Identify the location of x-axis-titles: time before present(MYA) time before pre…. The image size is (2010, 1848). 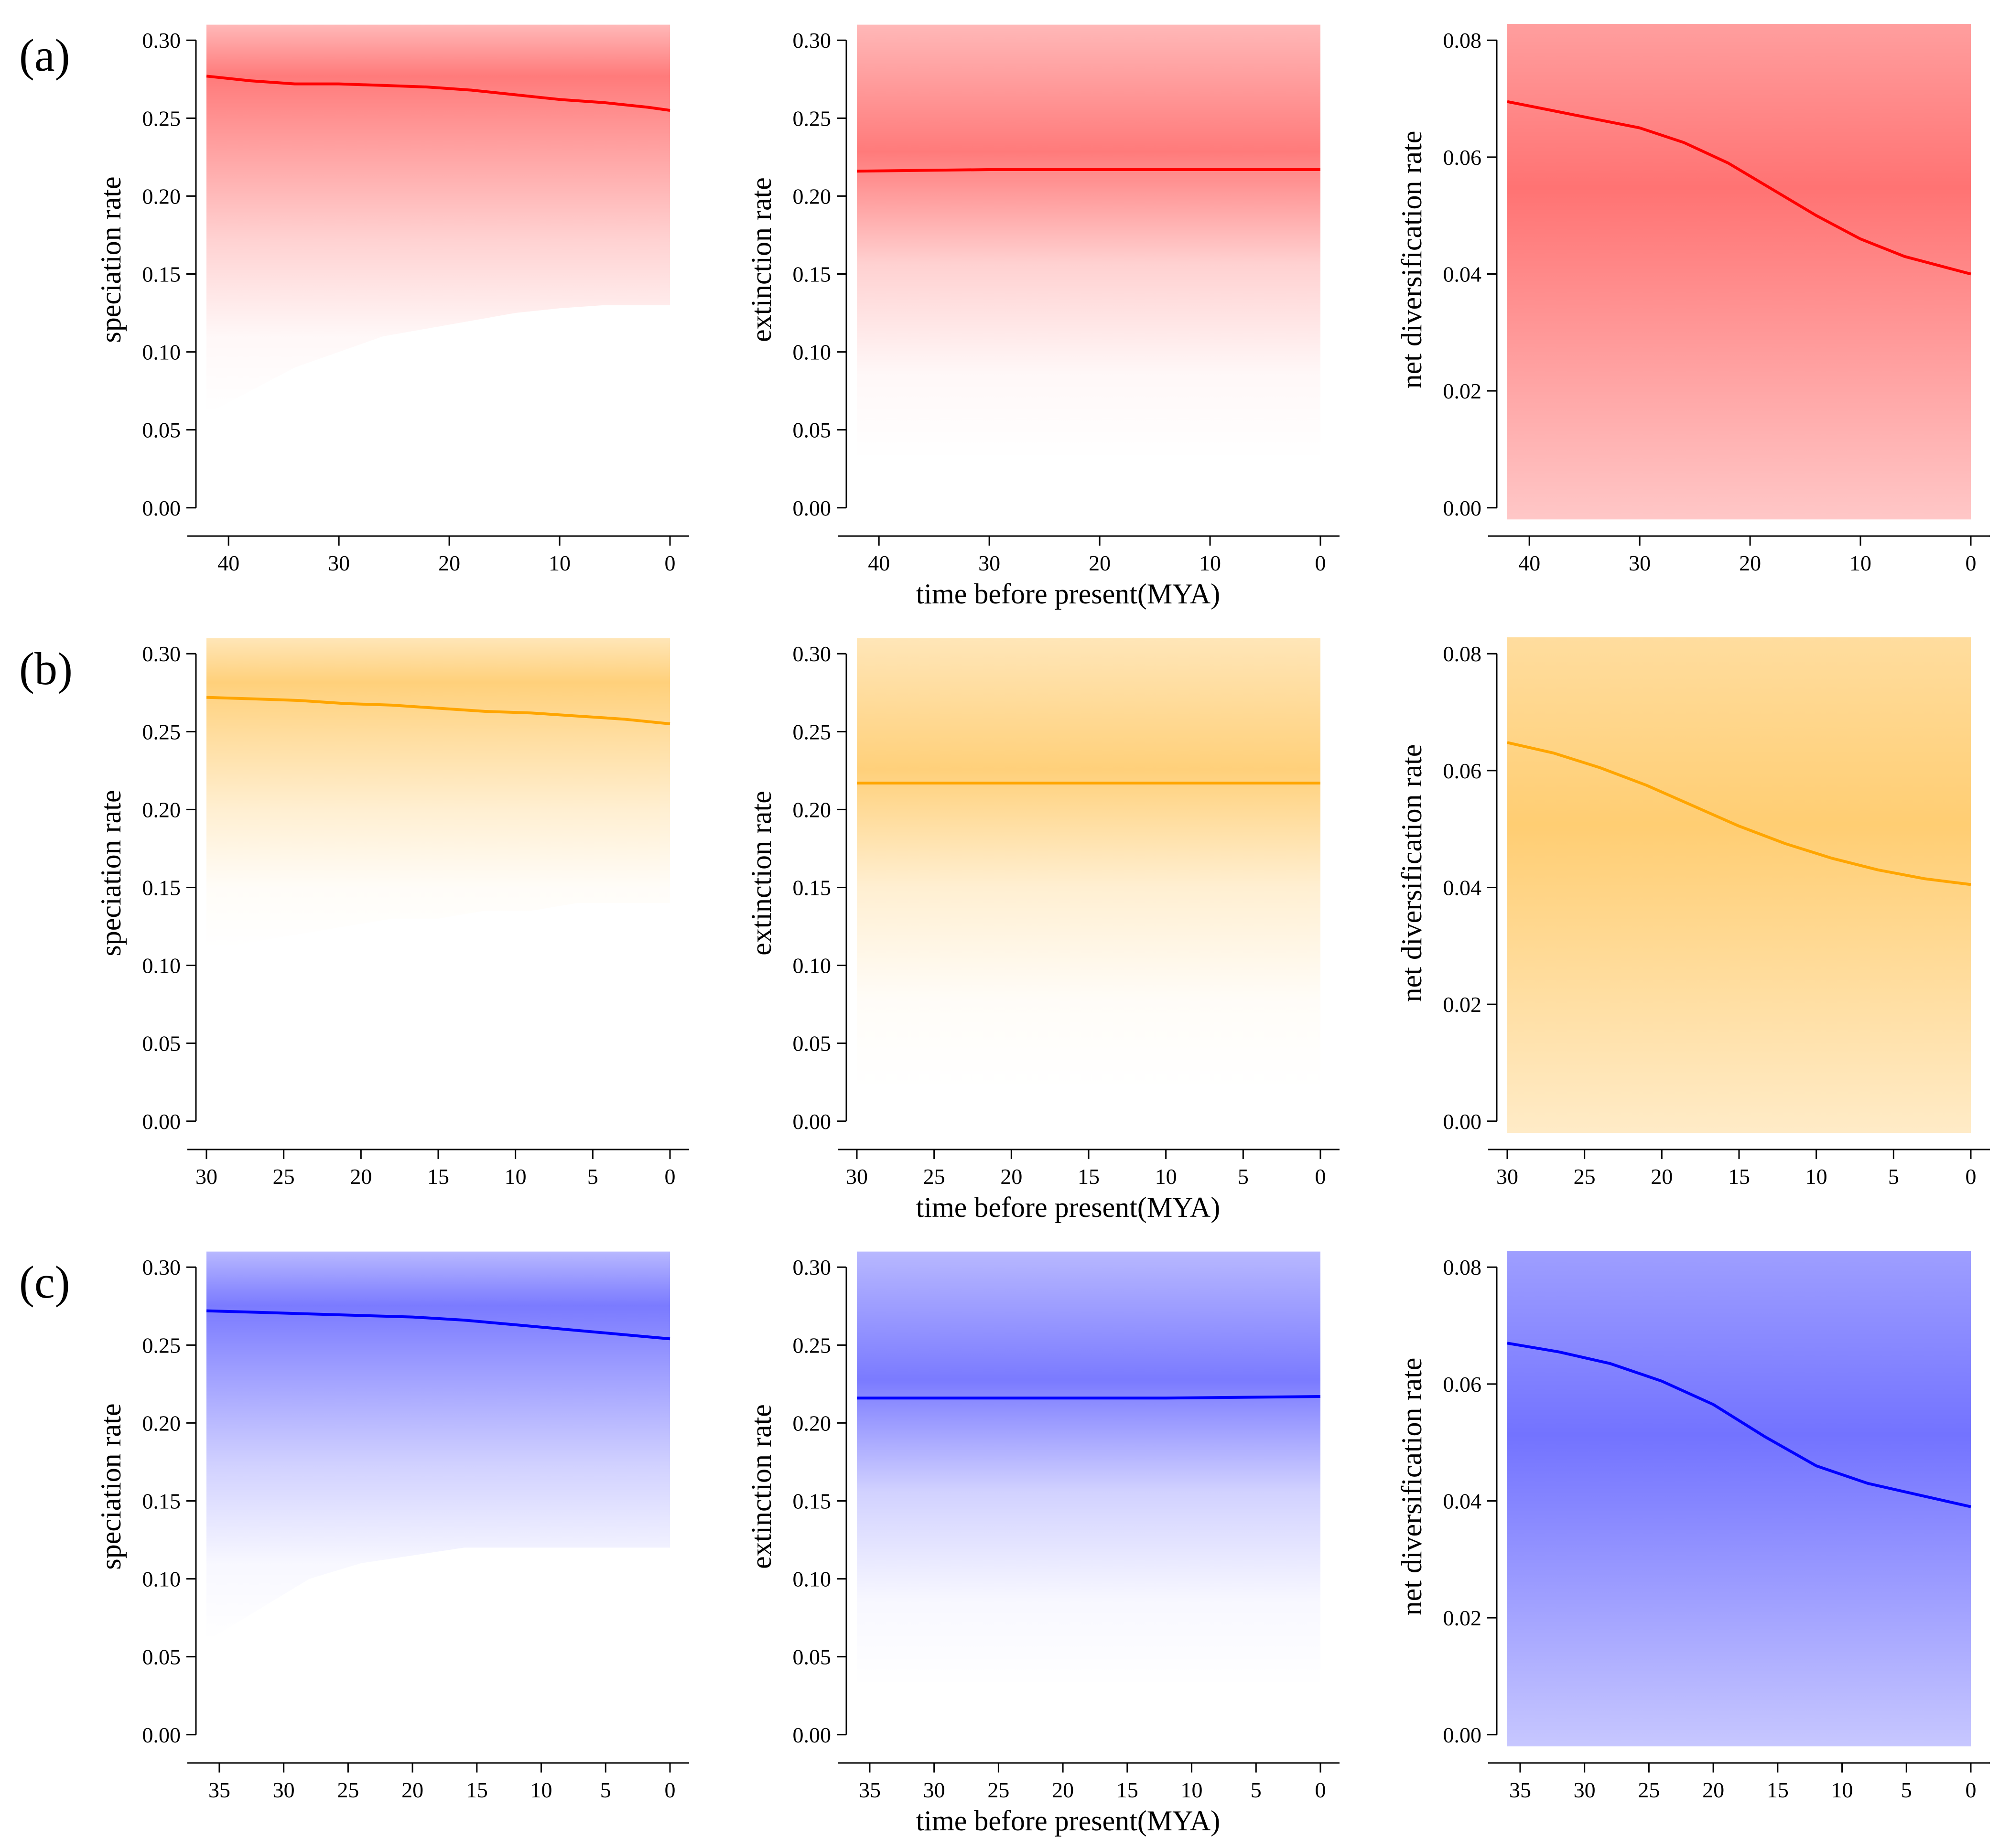
(1068, 1207).